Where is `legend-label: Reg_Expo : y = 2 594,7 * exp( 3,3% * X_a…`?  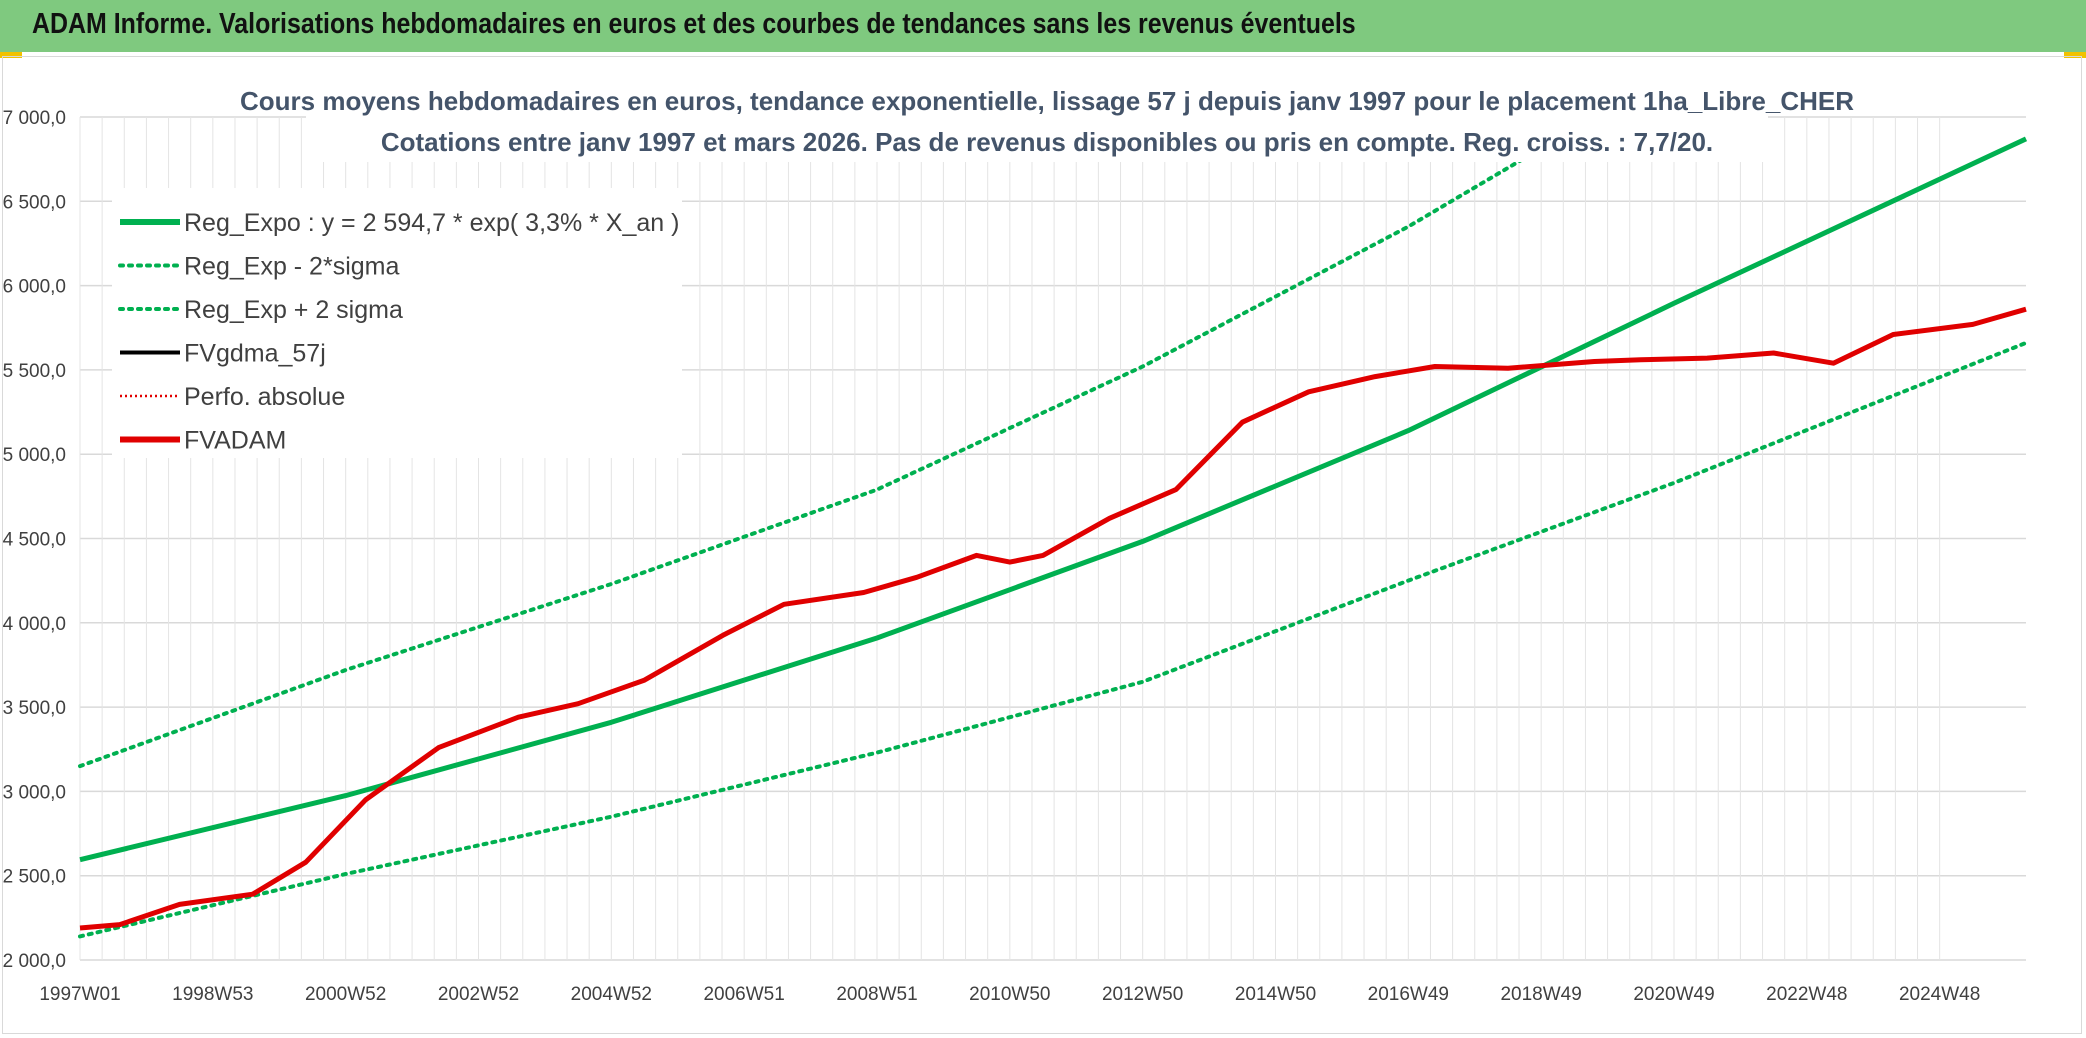 legend-label: Reg_Expo : y = 2 594,7 * exp( 3,3% * X_a… is located at coordinates (431, 223).